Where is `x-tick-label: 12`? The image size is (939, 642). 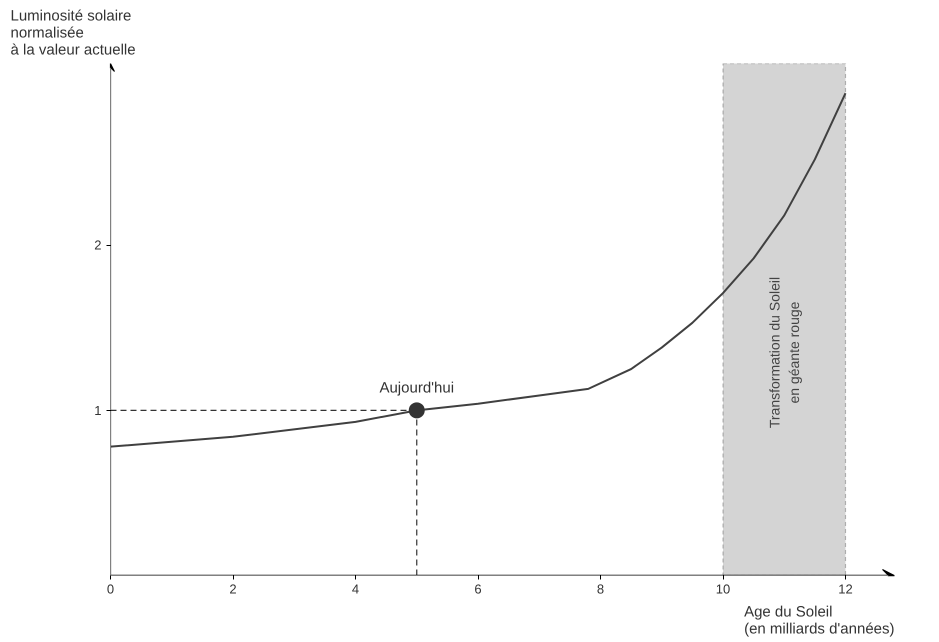 x-tick-label: 12 is located at coordinates (845, 589).